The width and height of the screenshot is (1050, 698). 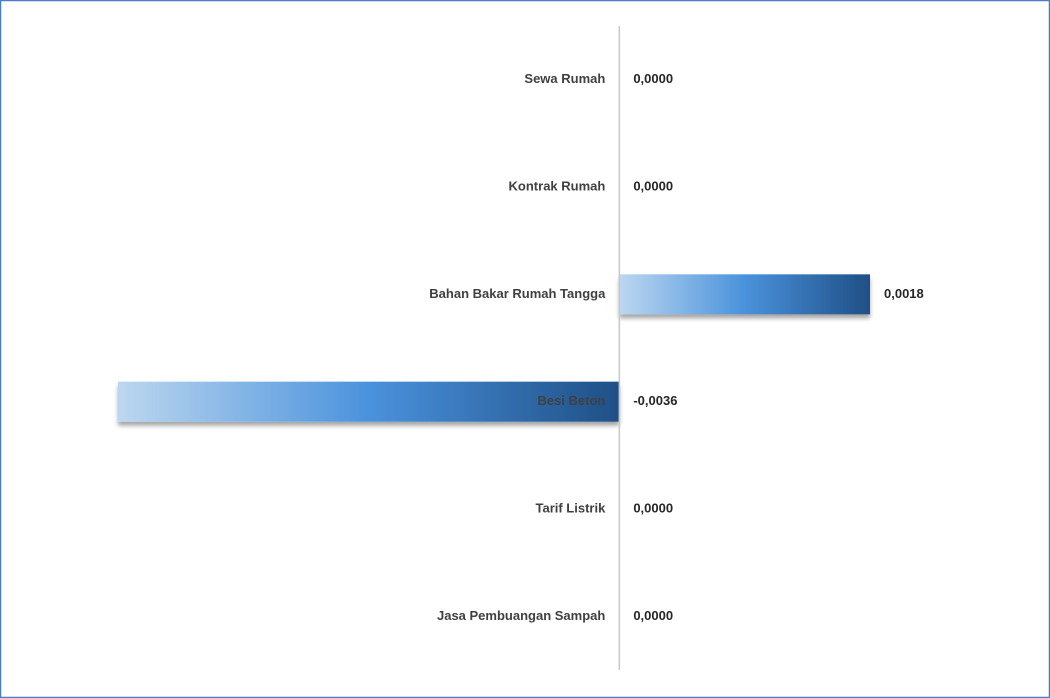 I want to click on category-label: Bahan Bakar Rumah Tangga, so click(x=517, y=293).